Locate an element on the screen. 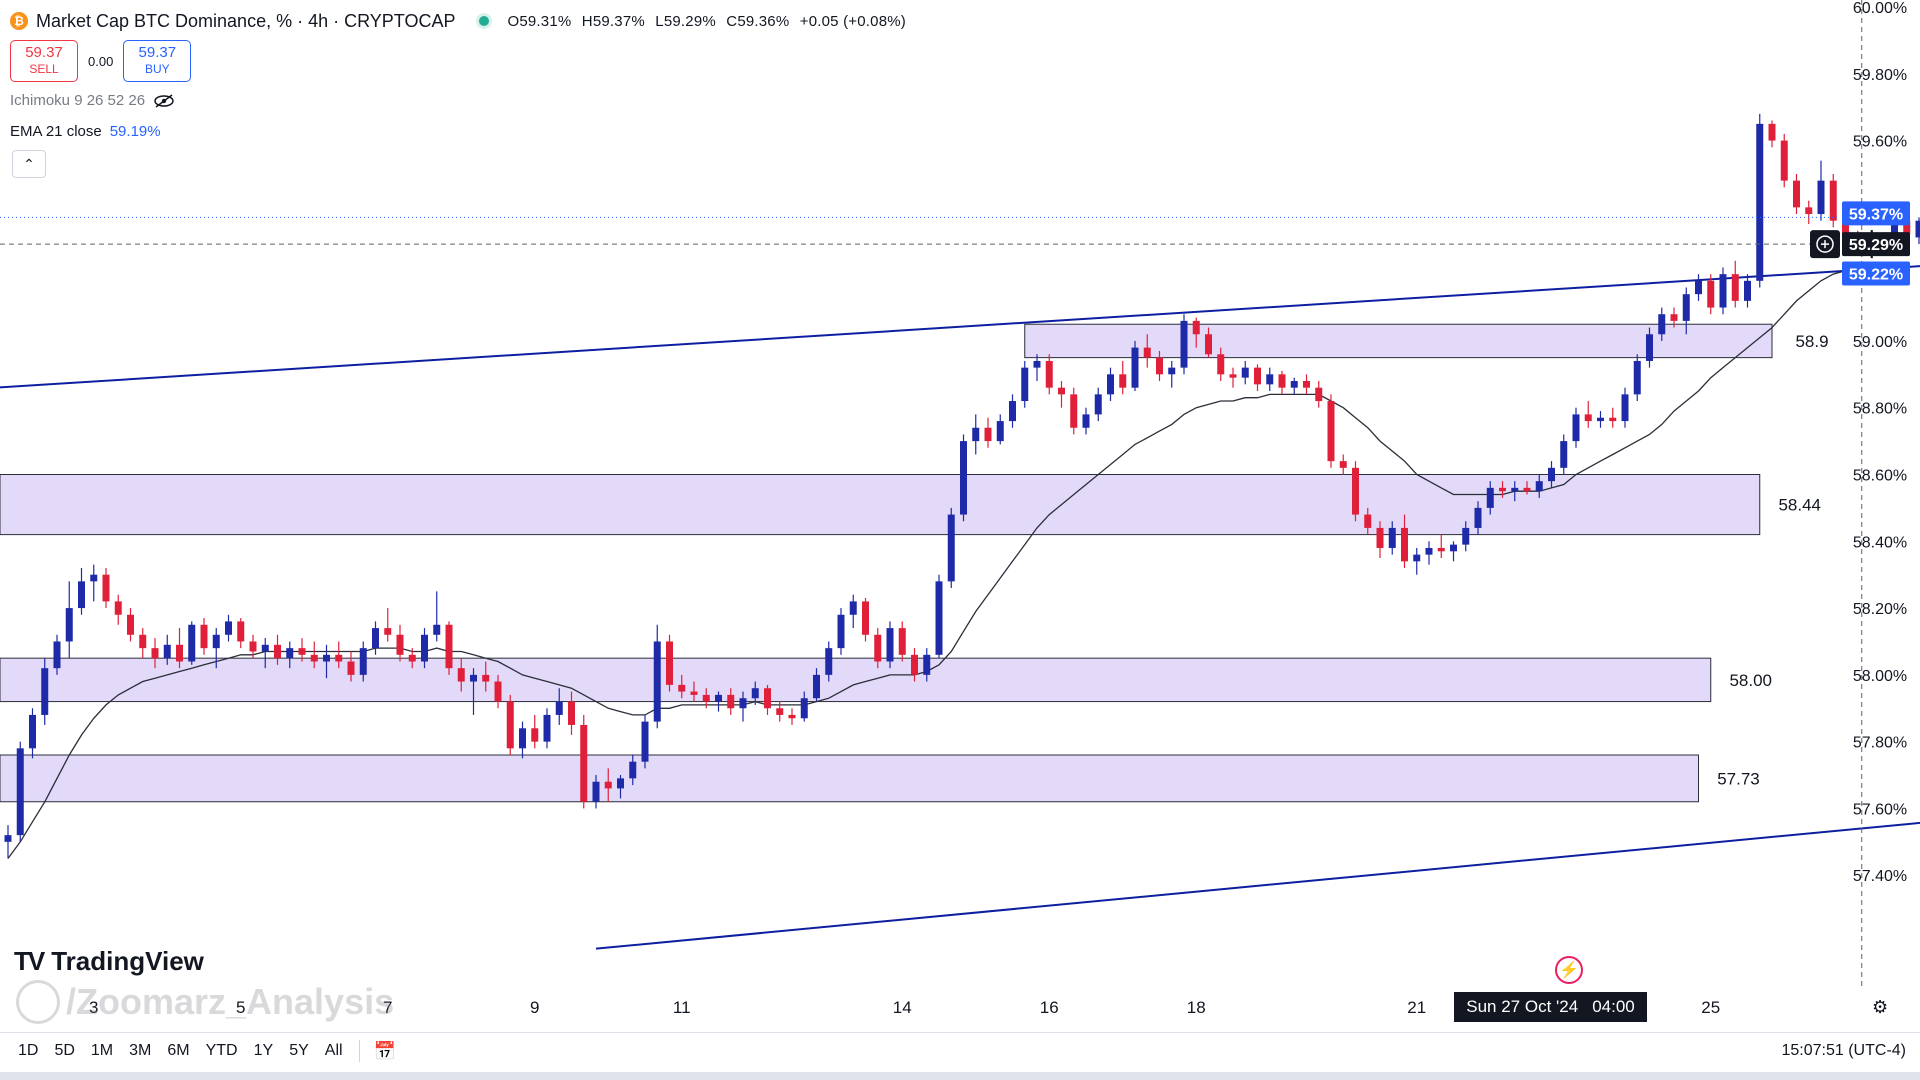 This screenshot has width=1920, height=1080. timeframe-ytd: YTD is located at coordinates (221, 1050).